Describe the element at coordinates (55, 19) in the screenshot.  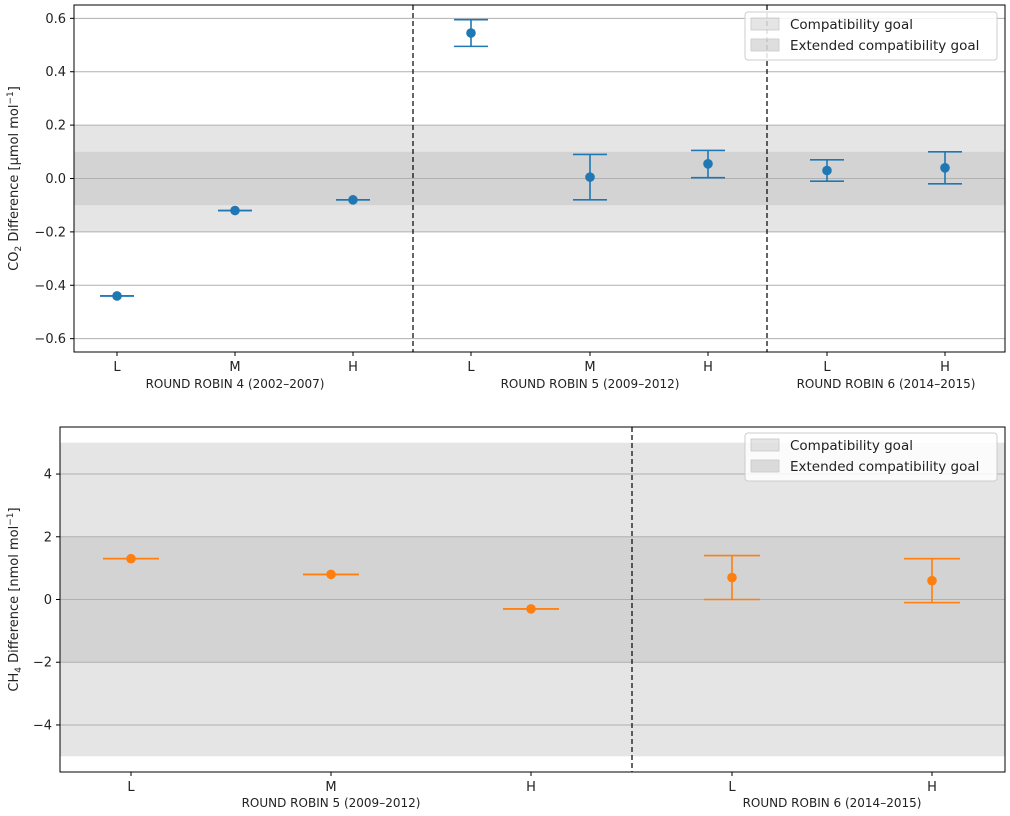
I see `y-tick-label: 0.6` at that location.